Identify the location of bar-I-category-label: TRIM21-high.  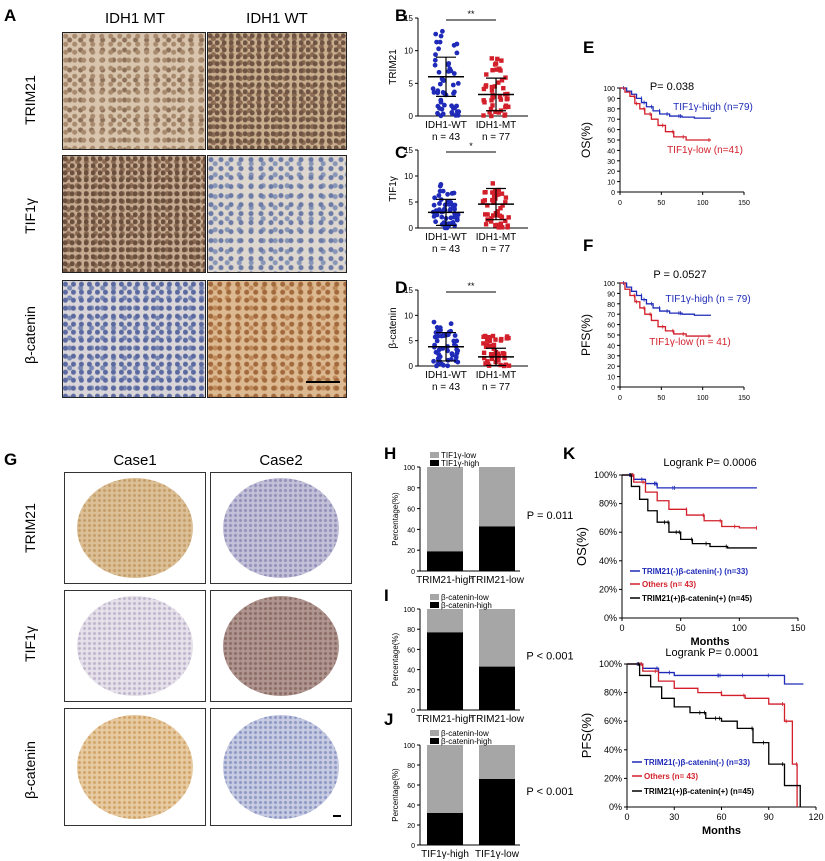
(445, 719).